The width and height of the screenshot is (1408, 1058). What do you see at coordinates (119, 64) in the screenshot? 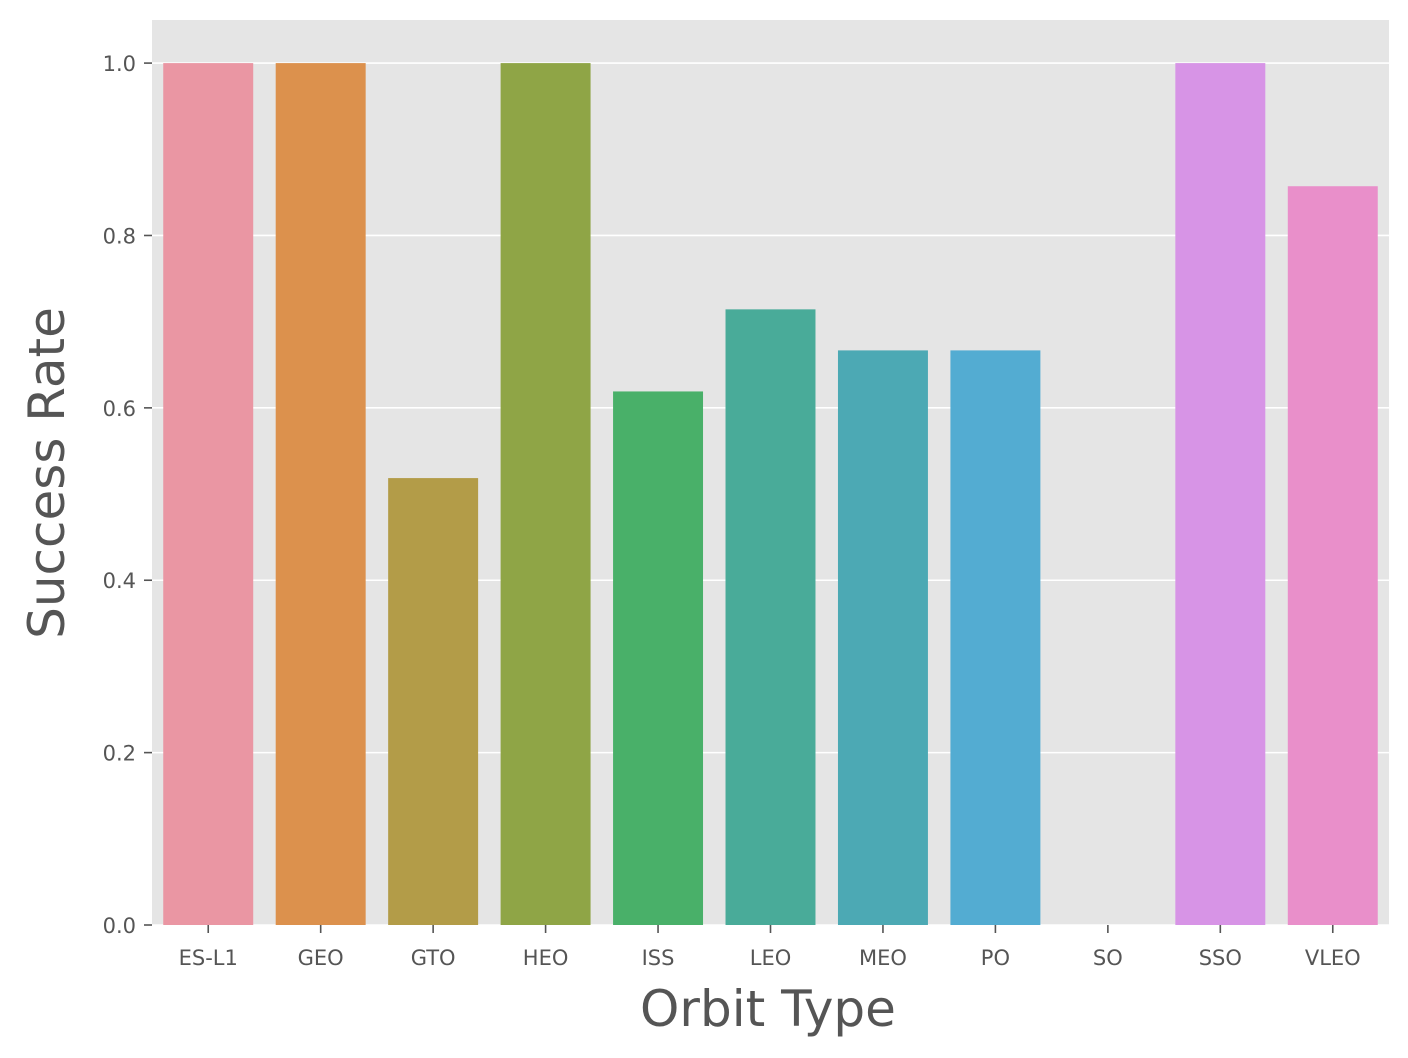
I see `y-tick-label: 1.0` at bounding box center [119, 64].